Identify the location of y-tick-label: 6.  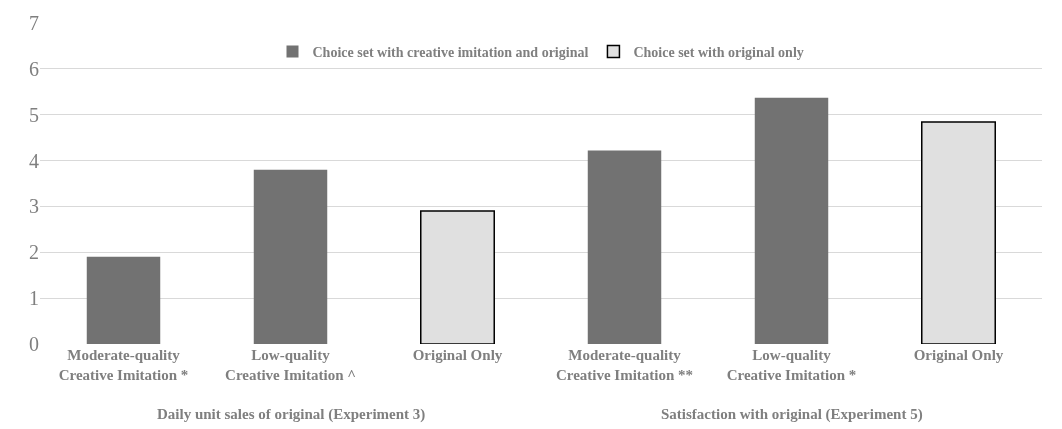
(34, 68).